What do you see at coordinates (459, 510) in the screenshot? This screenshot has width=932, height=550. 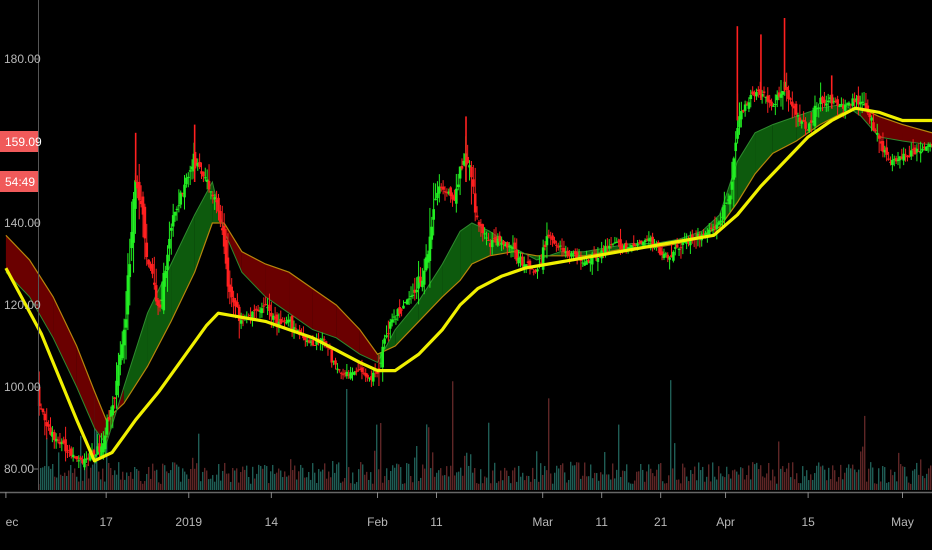 I see `x-axis-ticks: ec 17 2019 14 Feb 11 Mar 11 21 Apr 15 May` at bounding box center [459, 510].